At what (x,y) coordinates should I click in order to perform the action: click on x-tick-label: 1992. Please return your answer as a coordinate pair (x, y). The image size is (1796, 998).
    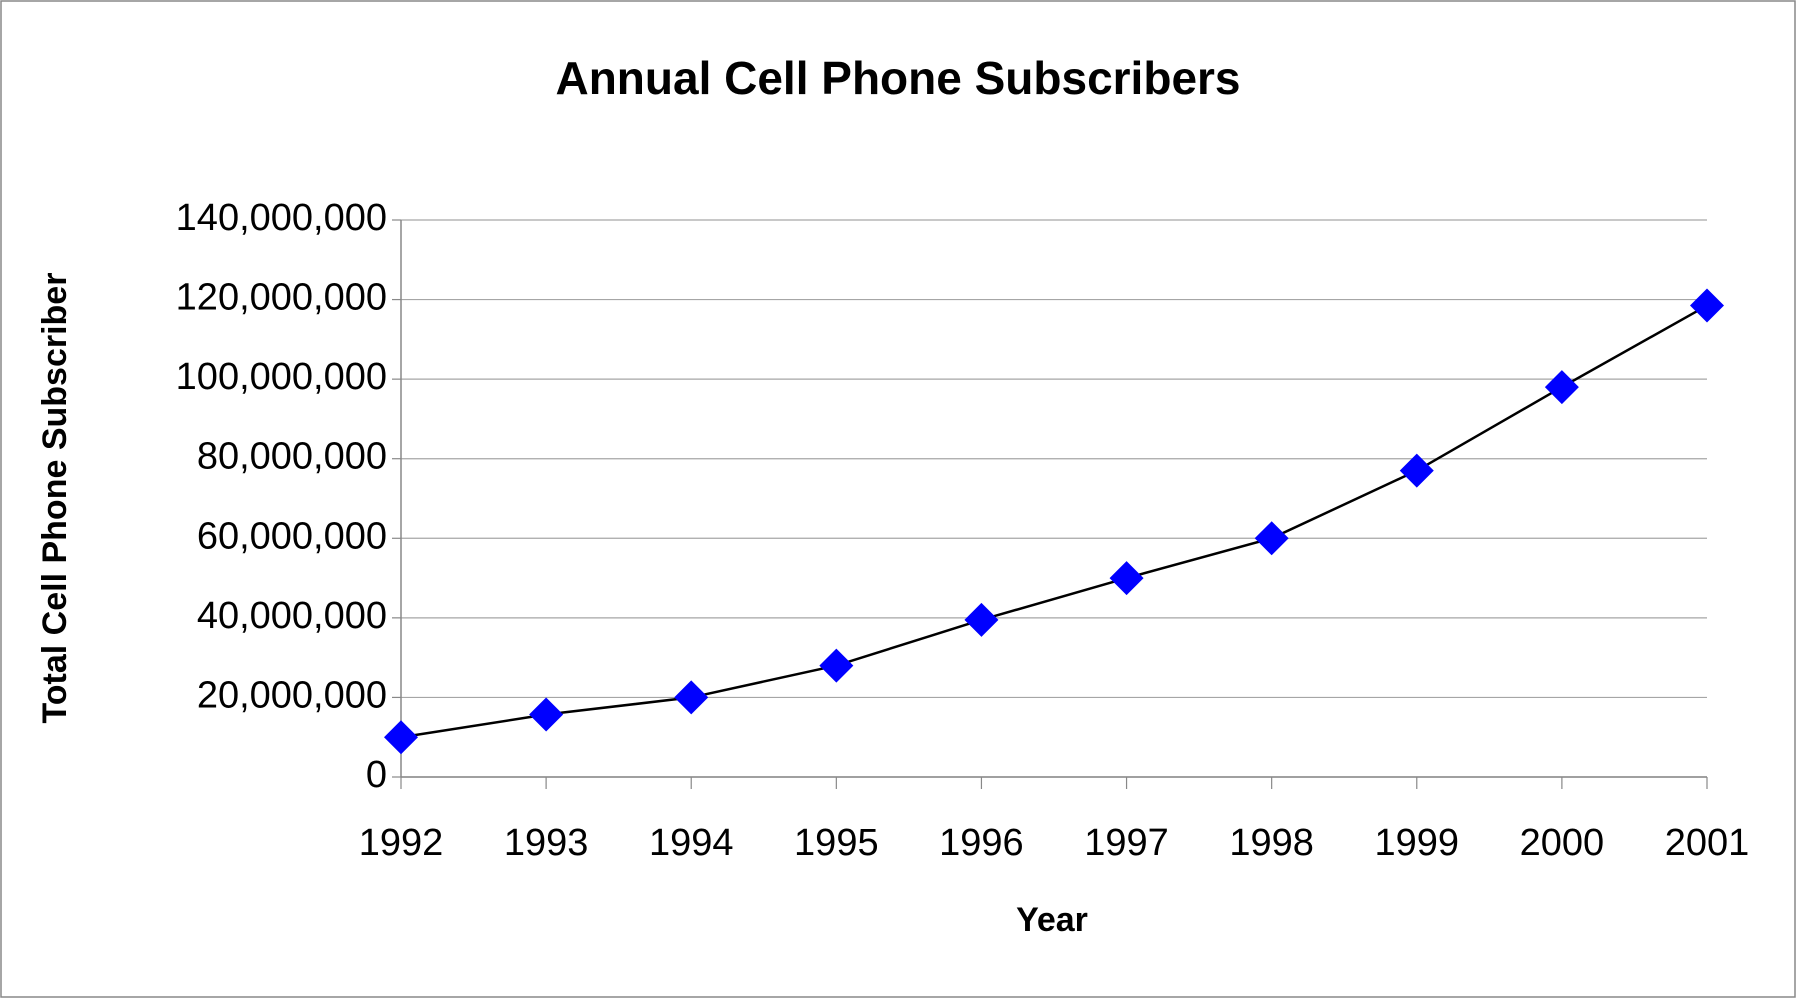
    Looking at the image, I should click on (401, 843).